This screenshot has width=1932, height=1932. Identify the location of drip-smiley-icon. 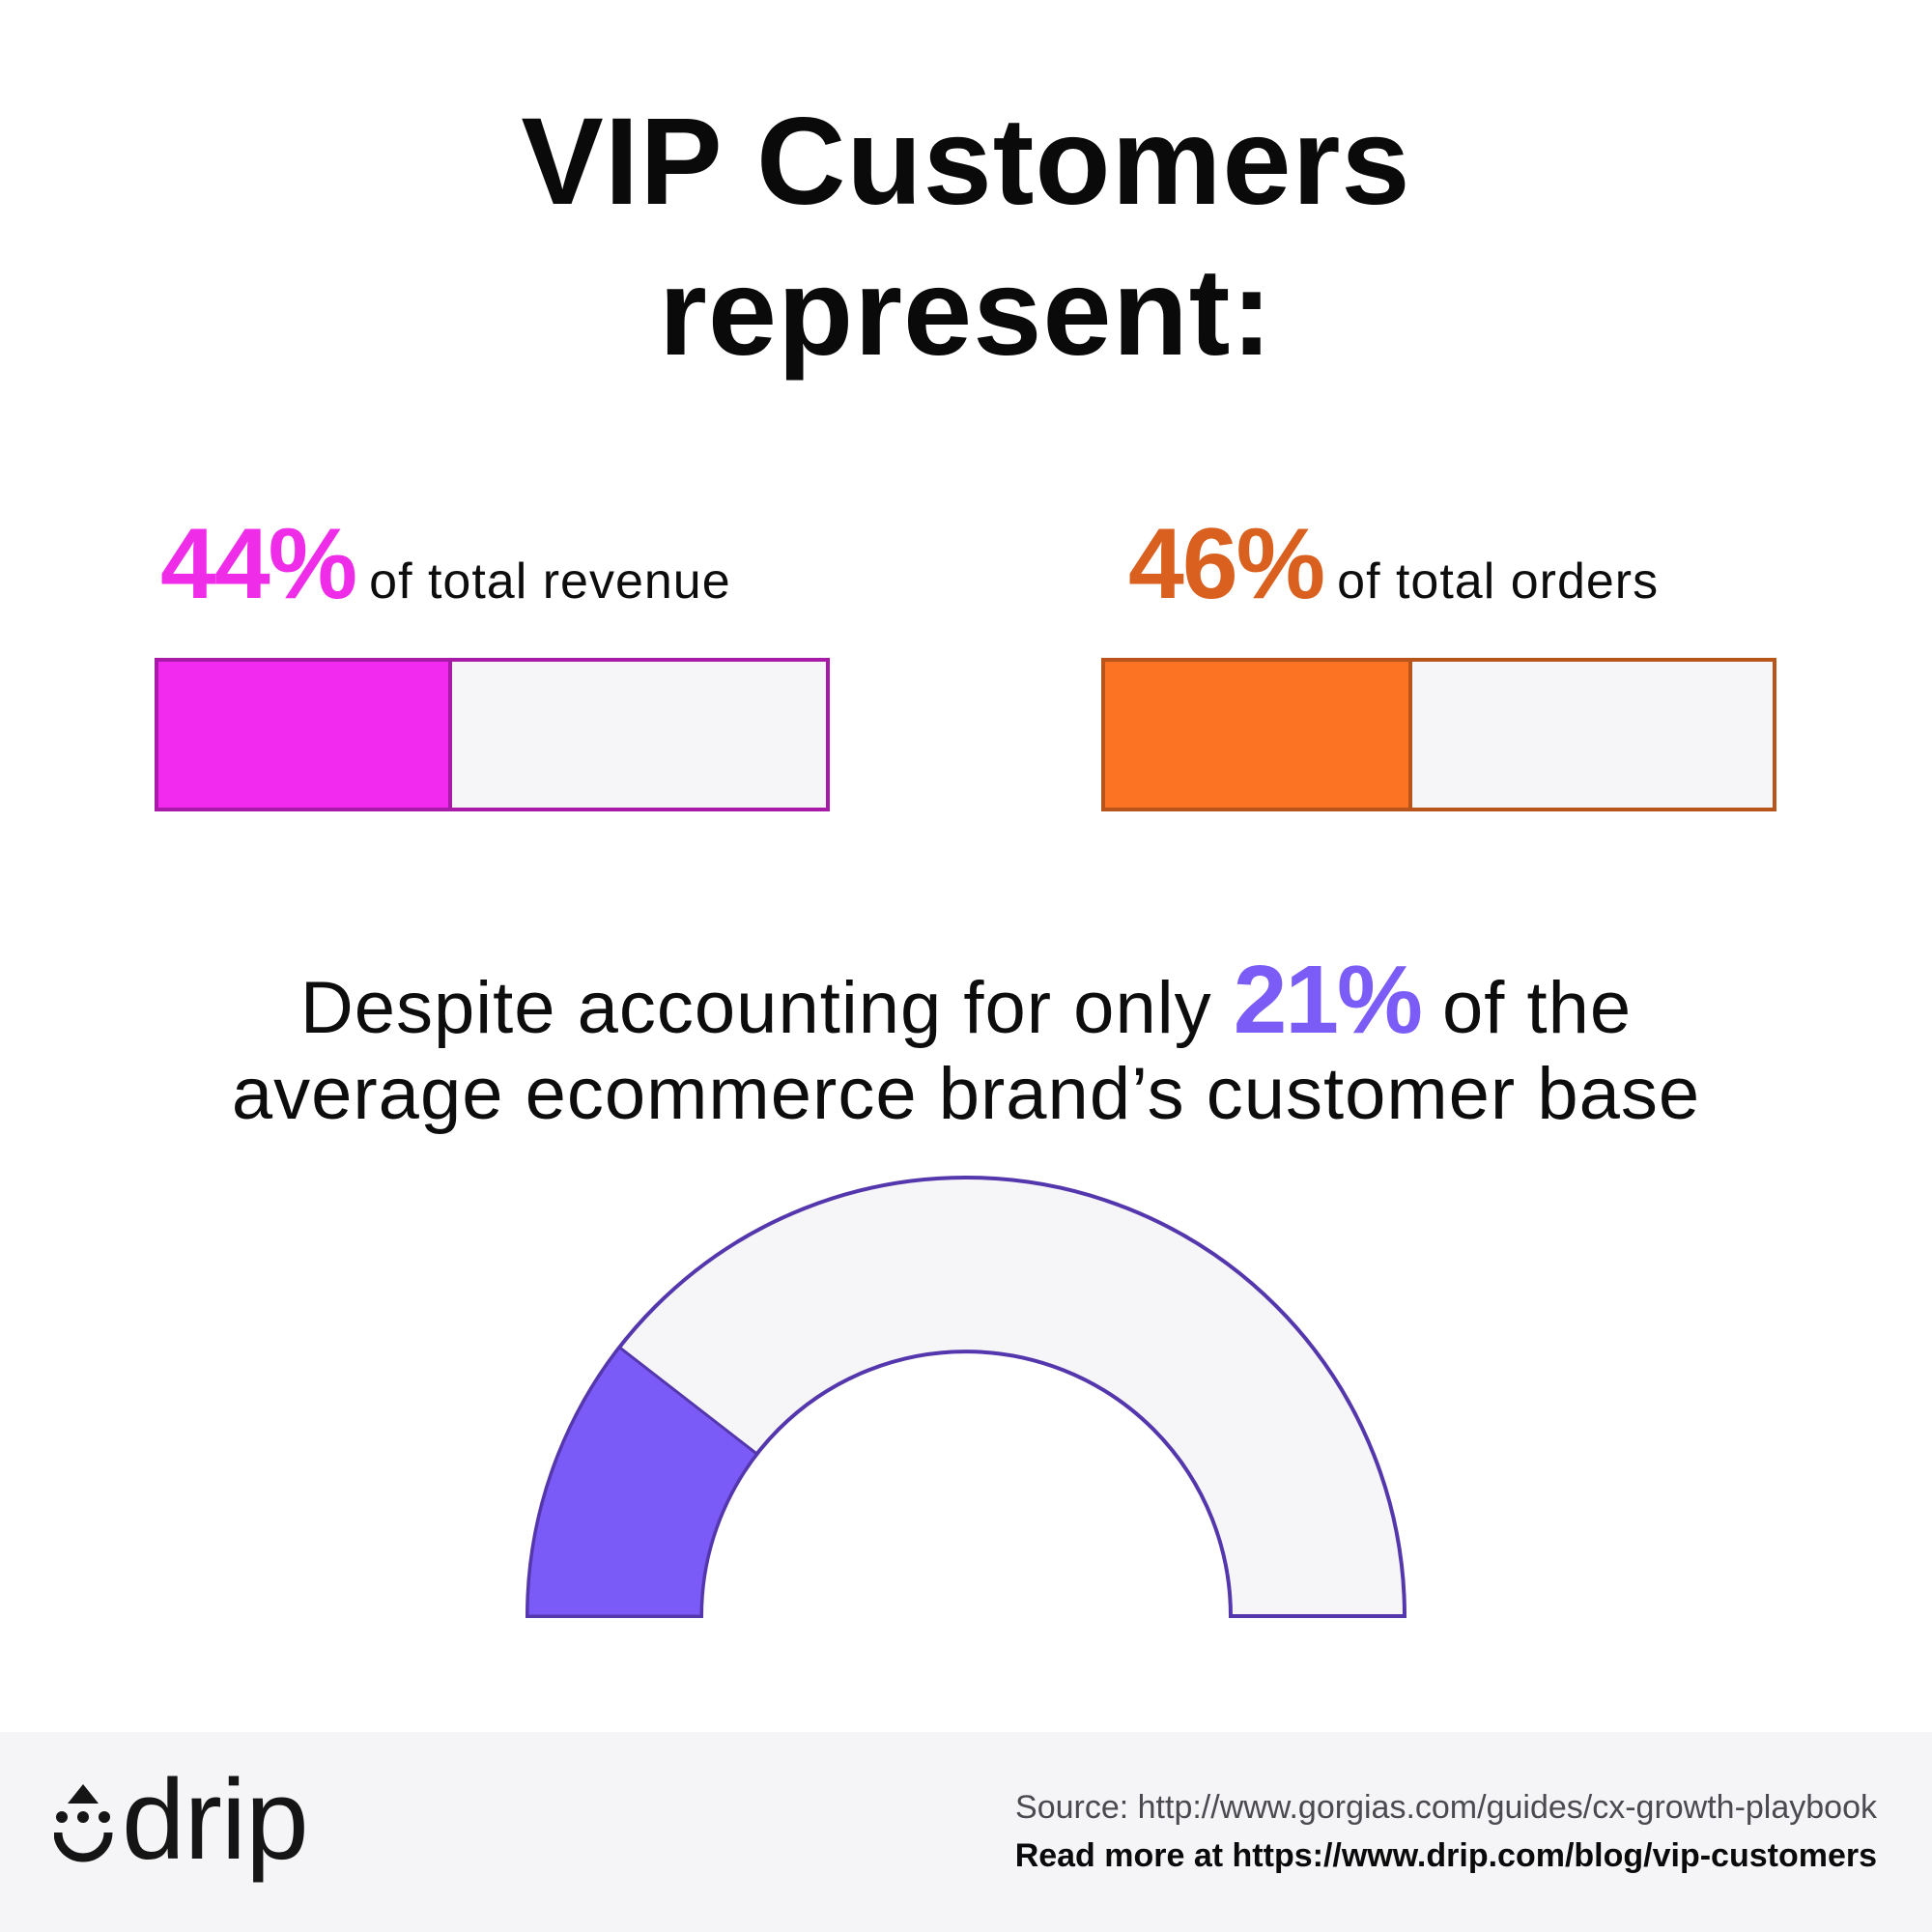
(83, 1823).